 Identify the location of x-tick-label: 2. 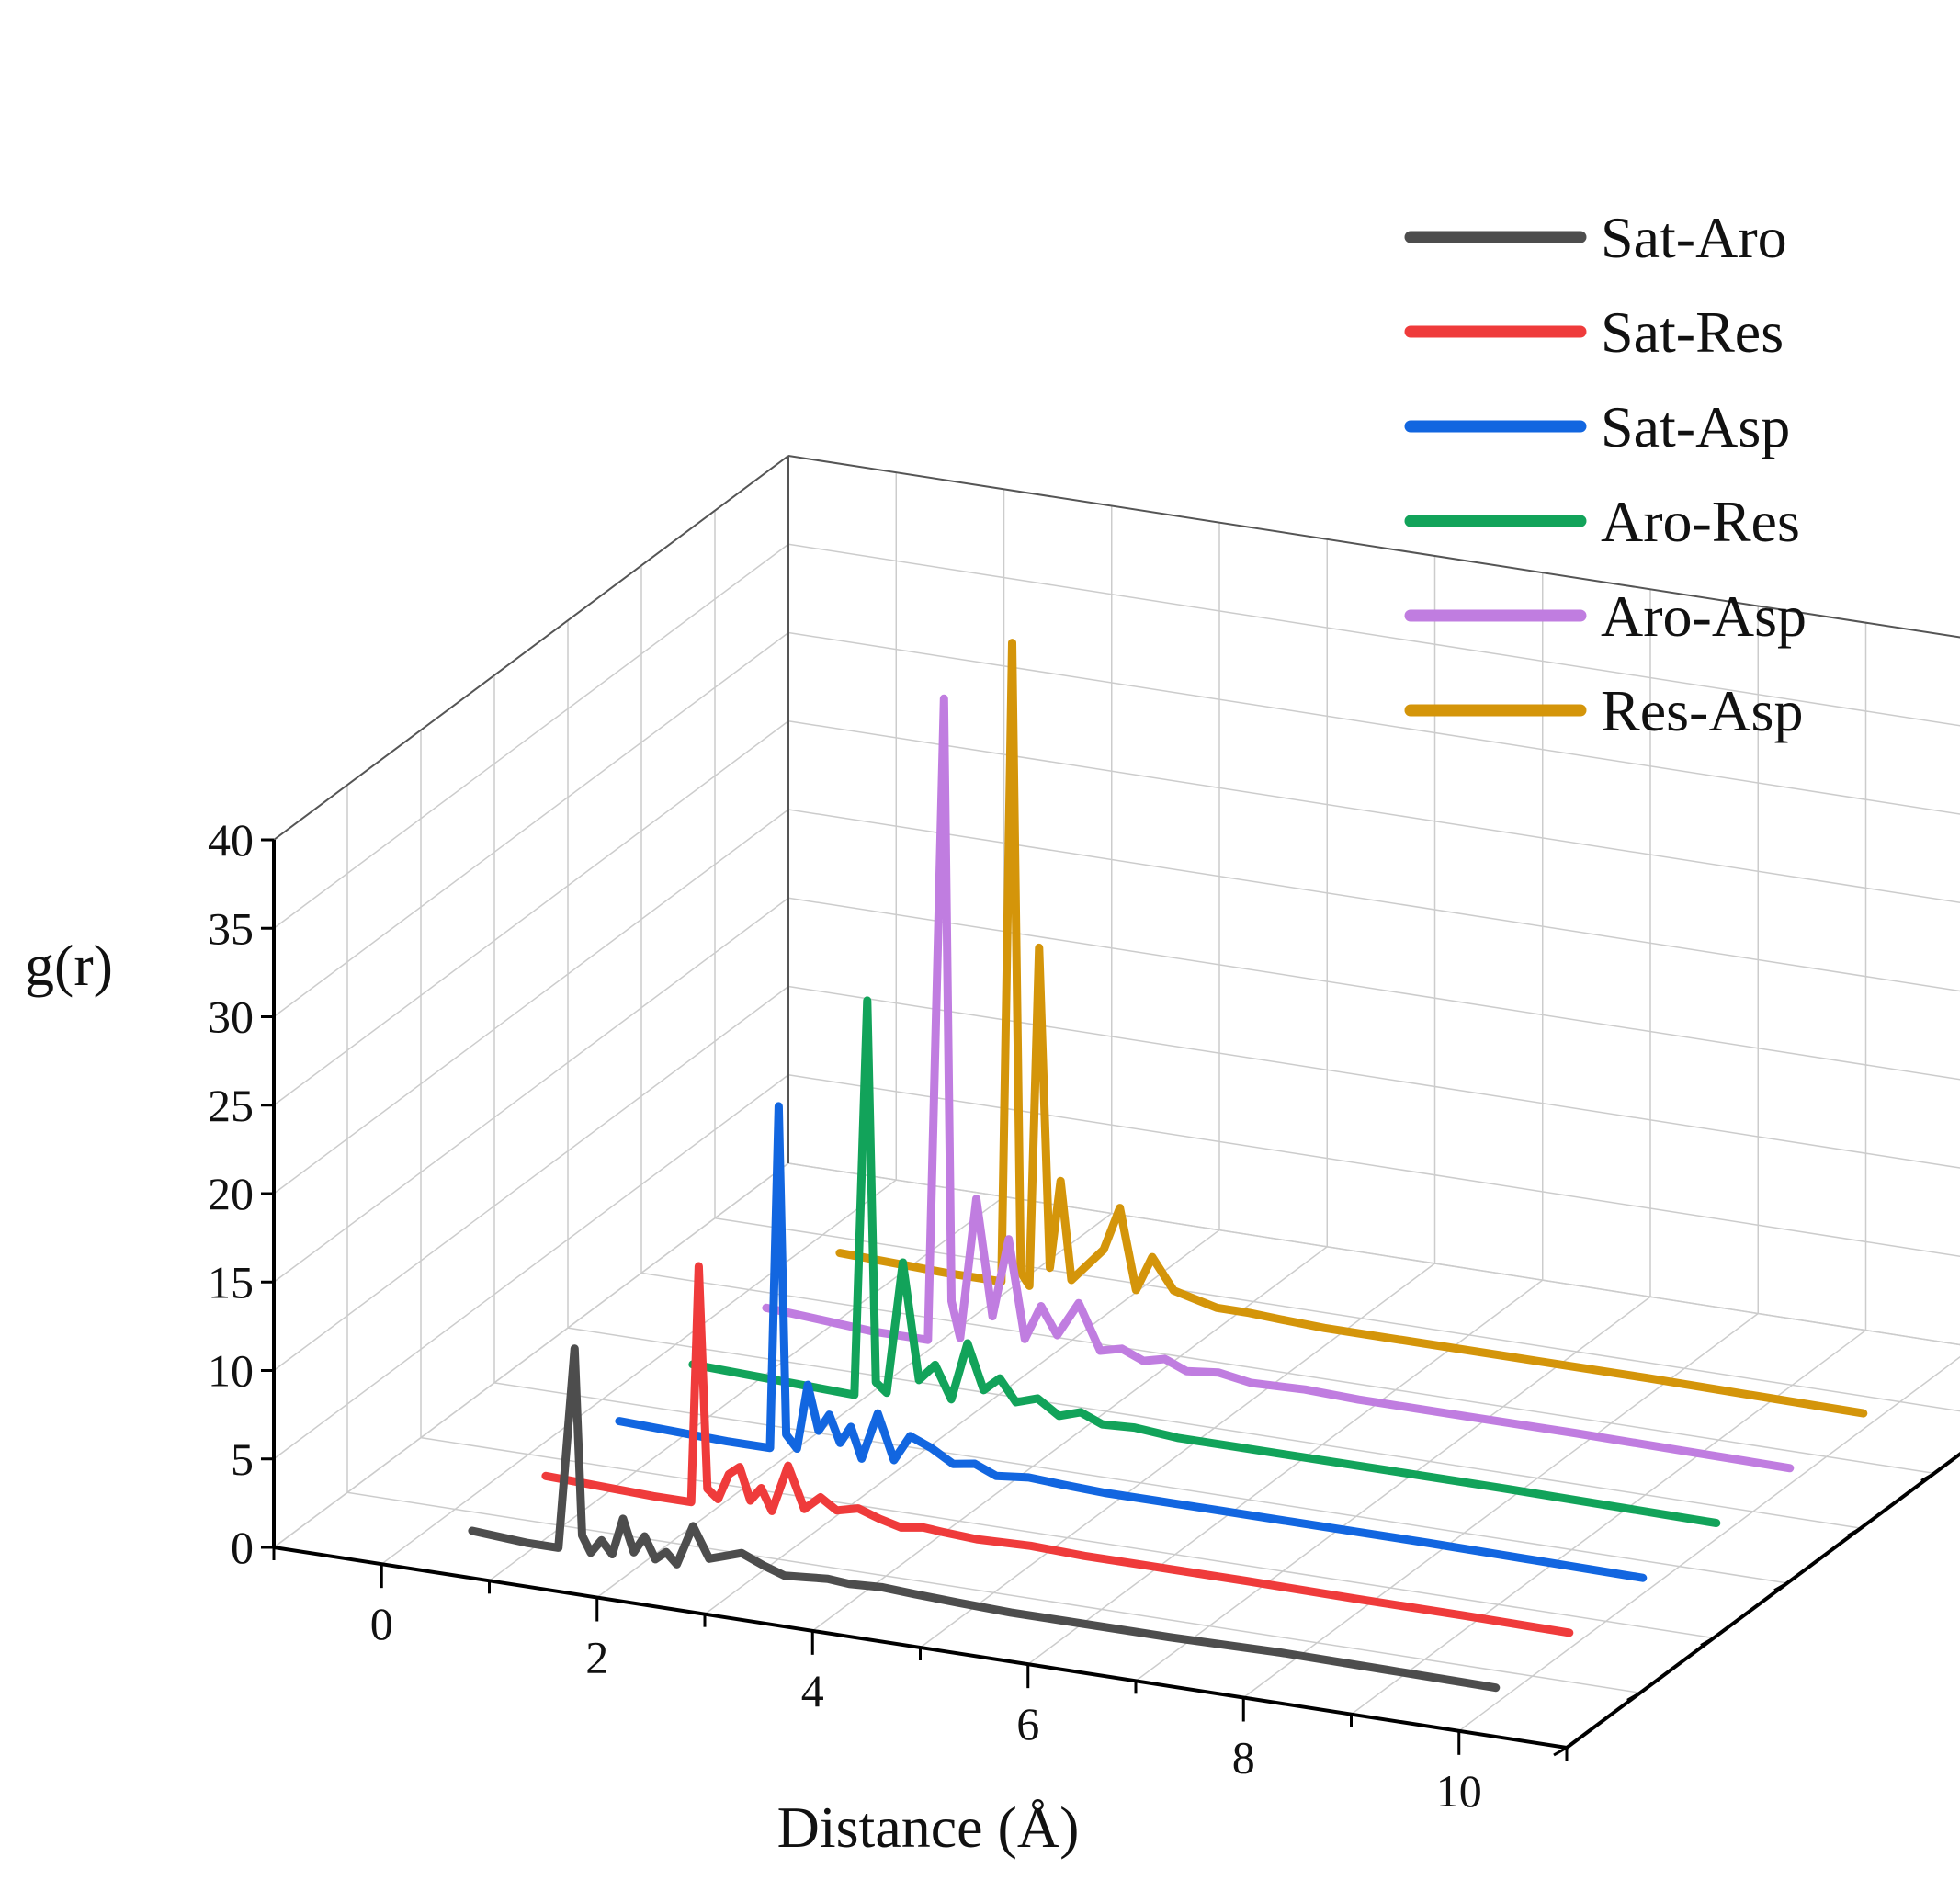
(596, 1657).